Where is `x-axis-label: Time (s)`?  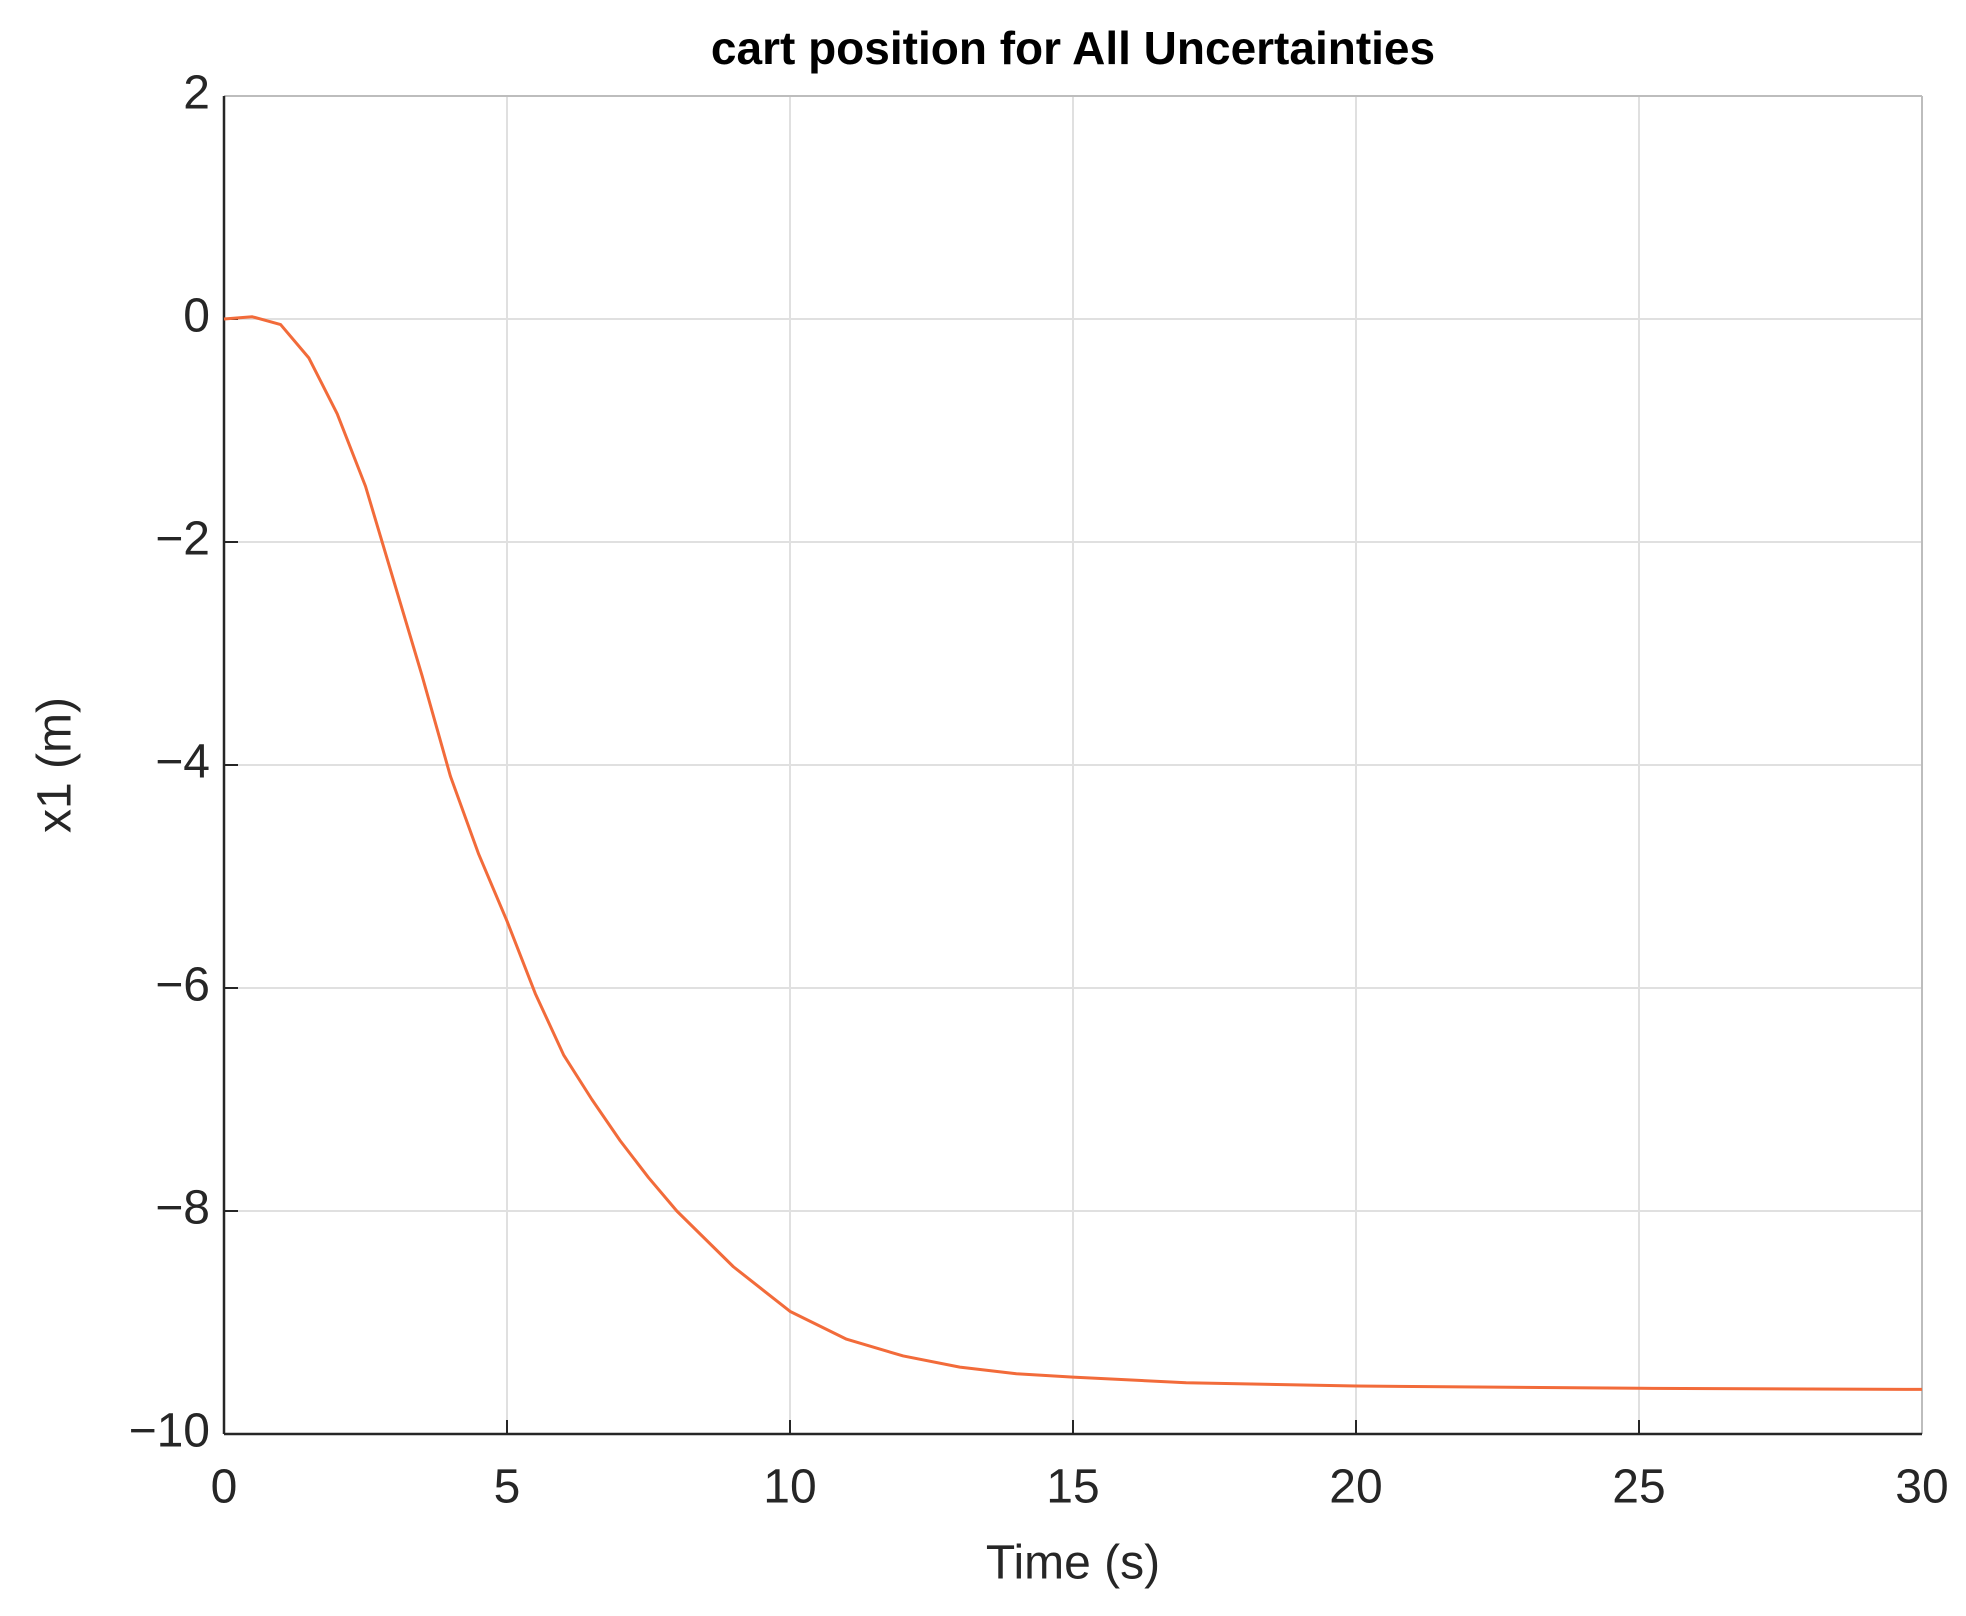
x-axis-label: Time (s) is located at coordinates (1073, 1563).